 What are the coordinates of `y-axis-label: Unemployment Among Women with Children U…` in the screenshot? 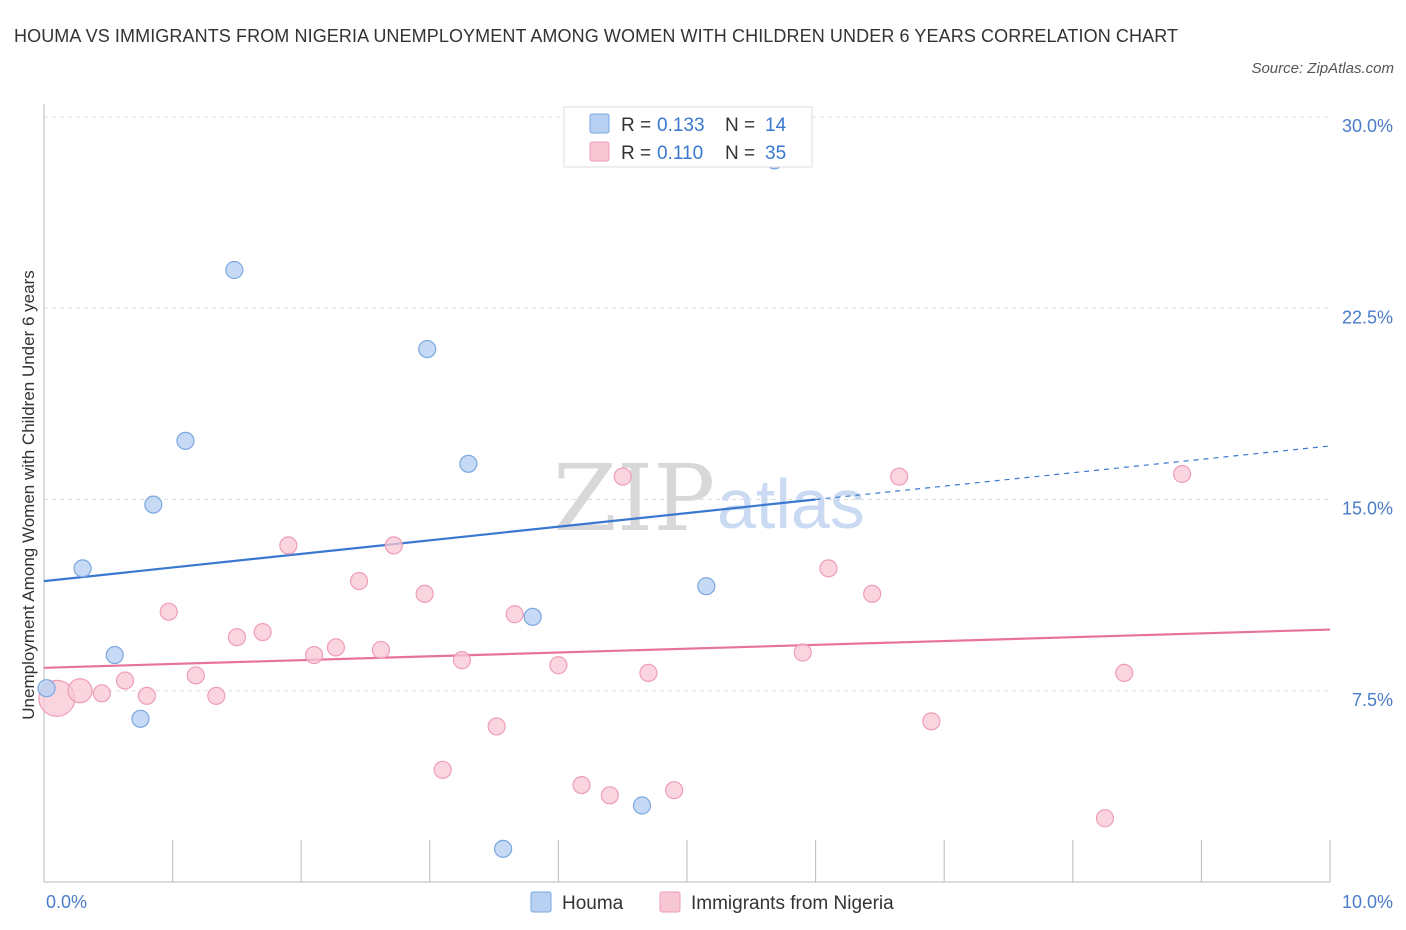 It's located at (28, 494).